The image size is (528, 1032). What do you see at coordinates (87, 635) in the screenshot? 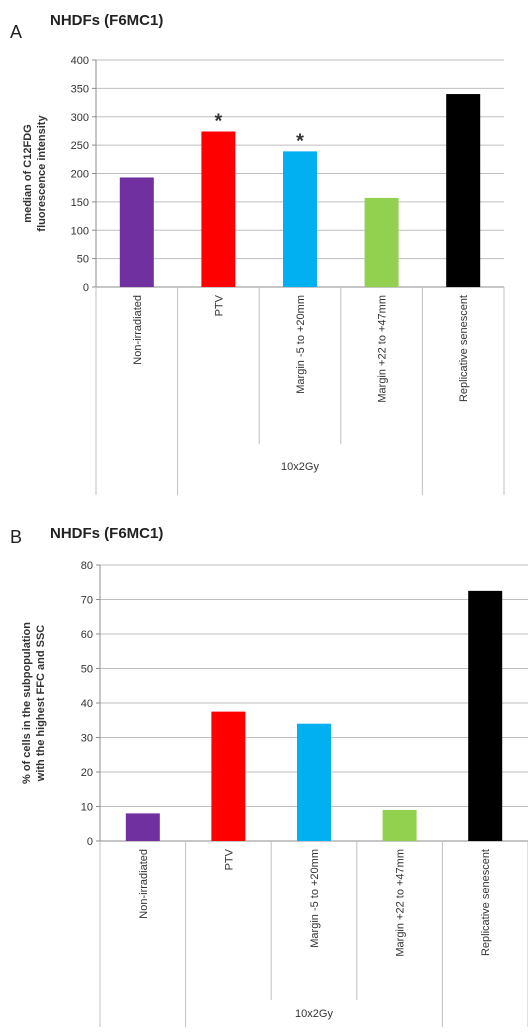
I see `y-tick-label: 60` at bounding box center [87, 635].